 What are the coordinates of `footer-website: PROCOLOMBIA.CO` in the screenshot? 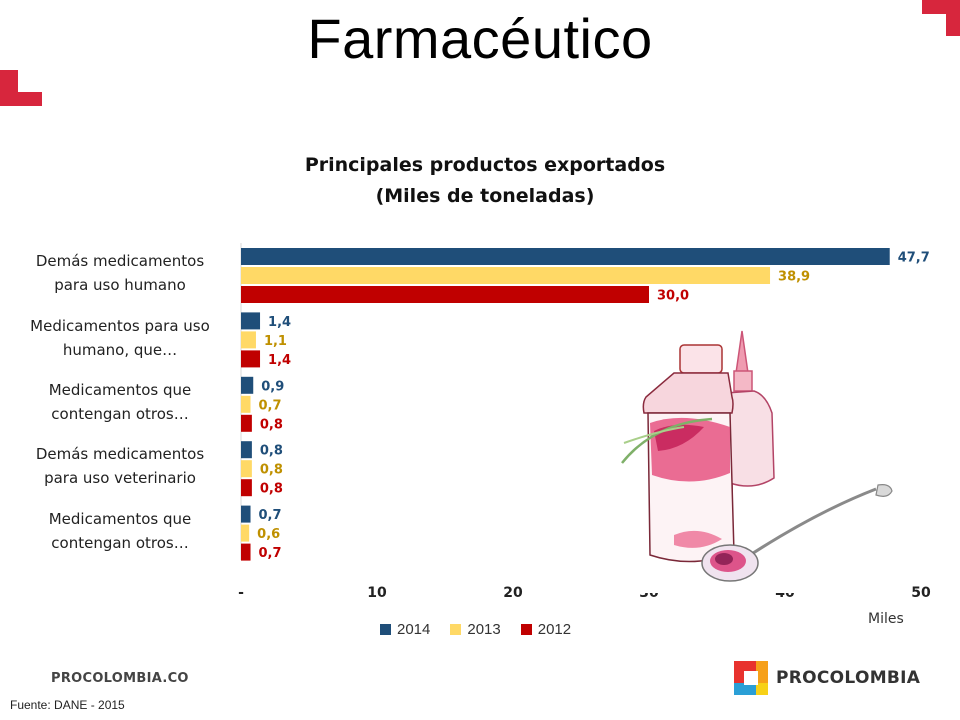 It's located at (120, 678).